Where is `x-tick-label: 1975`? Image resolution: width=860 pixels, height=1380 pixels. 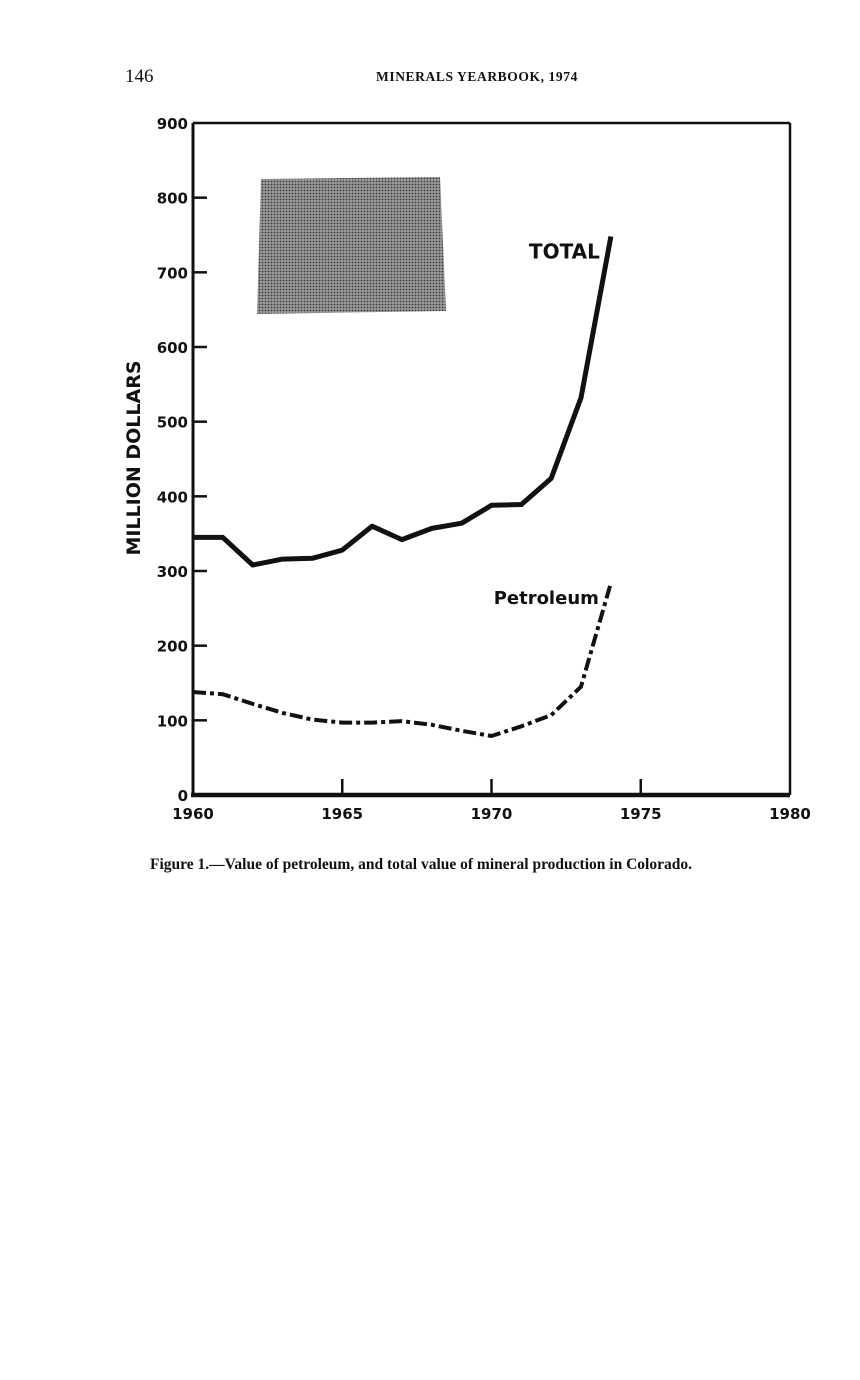 x-tick-label: 1975 is located at coordinates (641, 814).